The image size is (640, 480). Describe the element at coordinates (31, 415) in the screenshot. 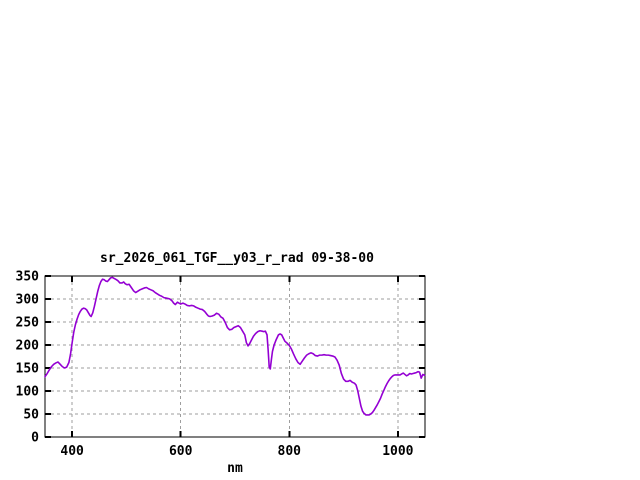

I see `y-tick-label: 50` at that location.